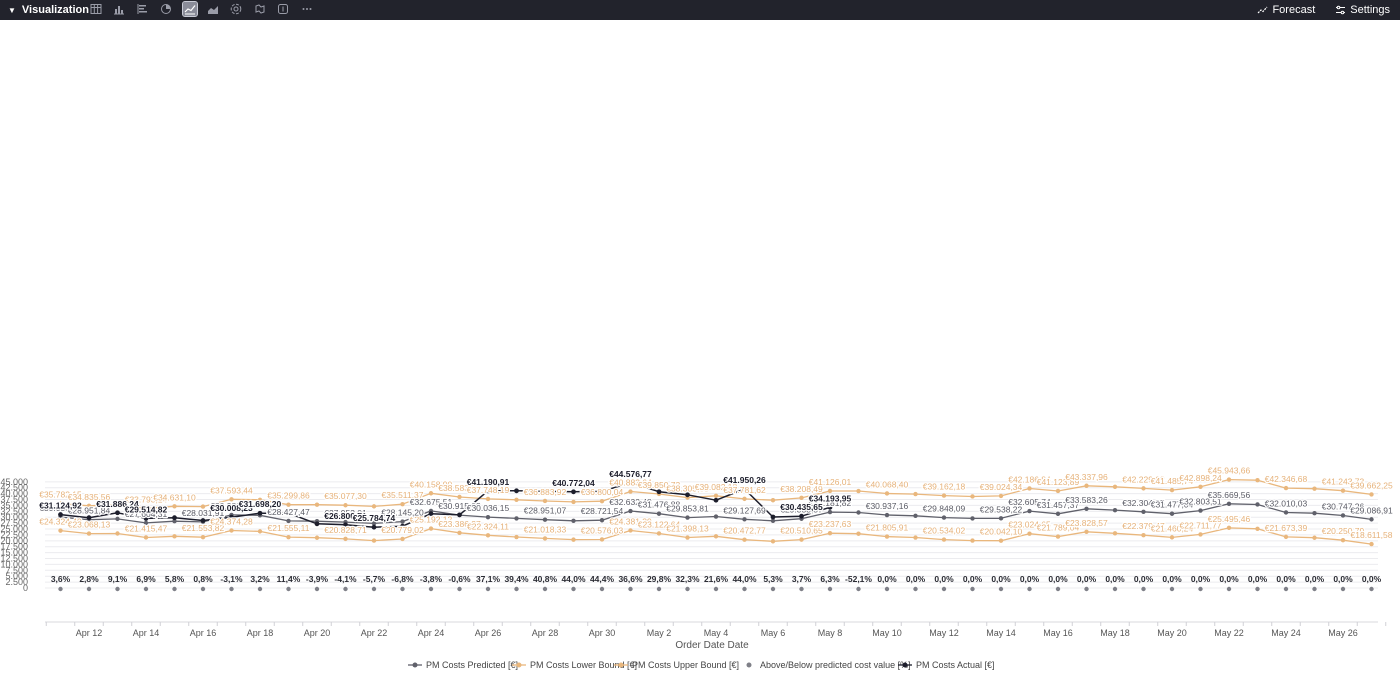  Describe the element at coordinates (1086, 500) in the screenshot. I see `data-label: €33.583,26` at that location.